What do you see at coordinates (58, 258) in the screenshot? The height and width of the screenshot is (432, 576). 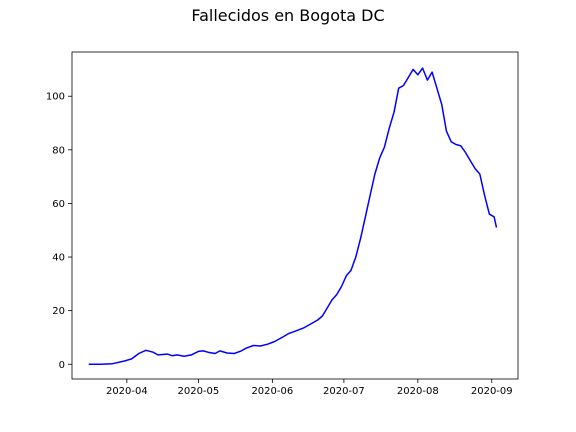 I see `y-tick-label: 40` at bounding box center [58, 258].